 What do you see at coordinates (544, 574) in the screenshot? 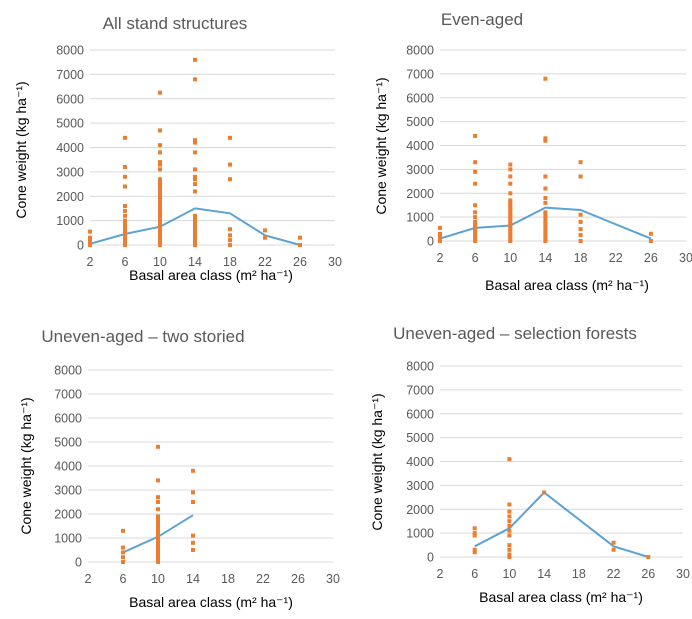
I see `x-tick-label: 14` at bounding box center [544, 574].